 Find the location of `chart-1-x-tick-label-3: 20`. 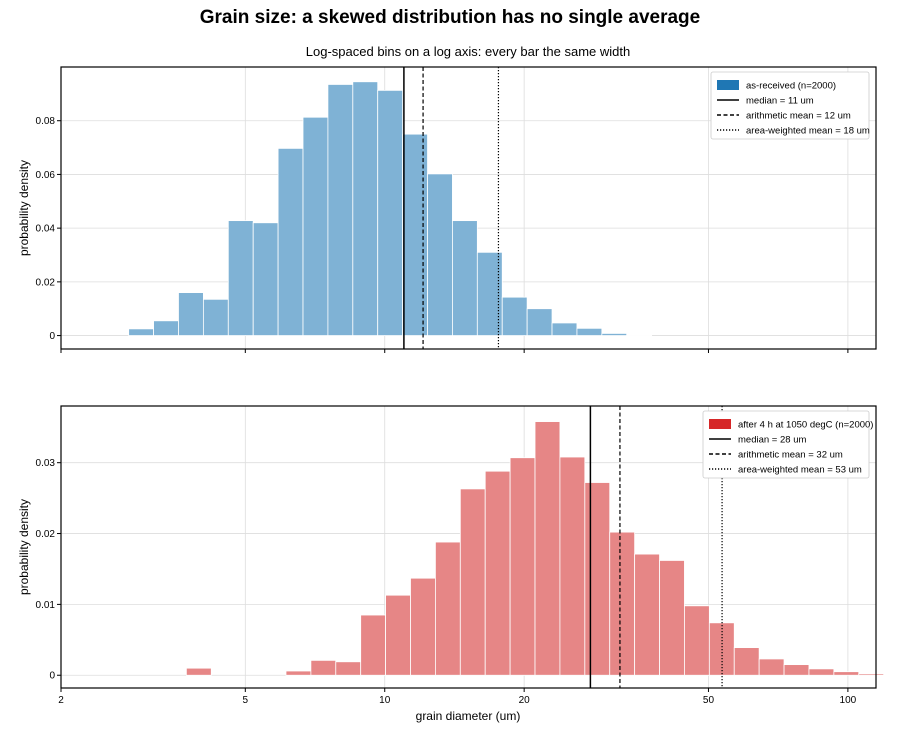

chart-1-x-tick-label-3: 20 is located at coordinates (525, 700).